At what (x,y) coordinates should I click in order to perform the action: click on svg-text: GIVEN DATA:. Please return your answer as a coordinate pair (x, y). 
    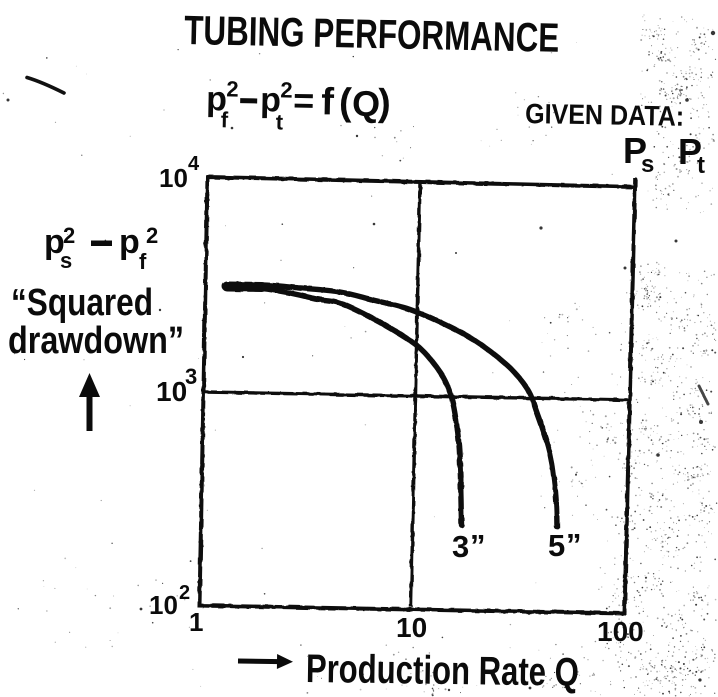
    Looking at the image, I should click on (605, 115).